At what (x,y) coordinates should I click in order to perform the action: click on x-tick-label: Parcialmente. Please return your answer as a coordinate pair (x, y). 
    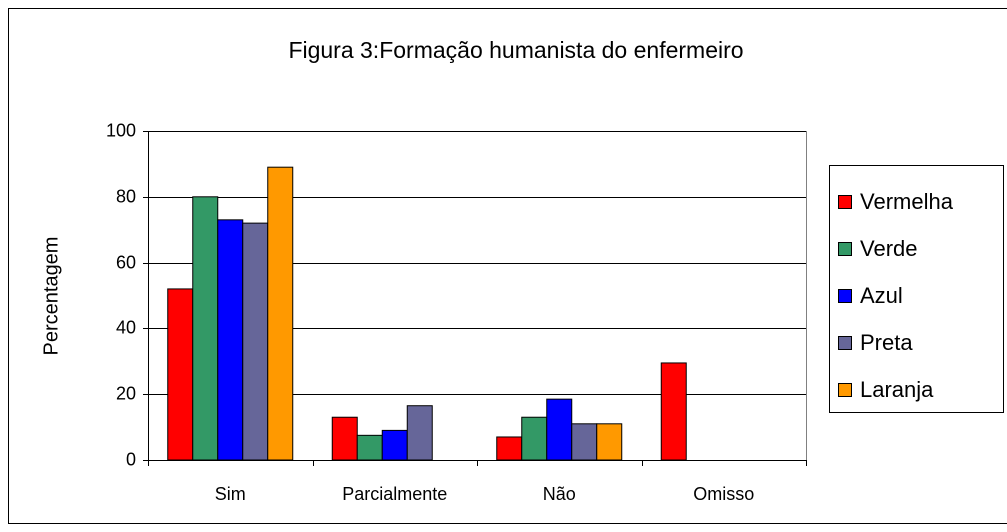
    Looking at the image, I should click on (394, 494).